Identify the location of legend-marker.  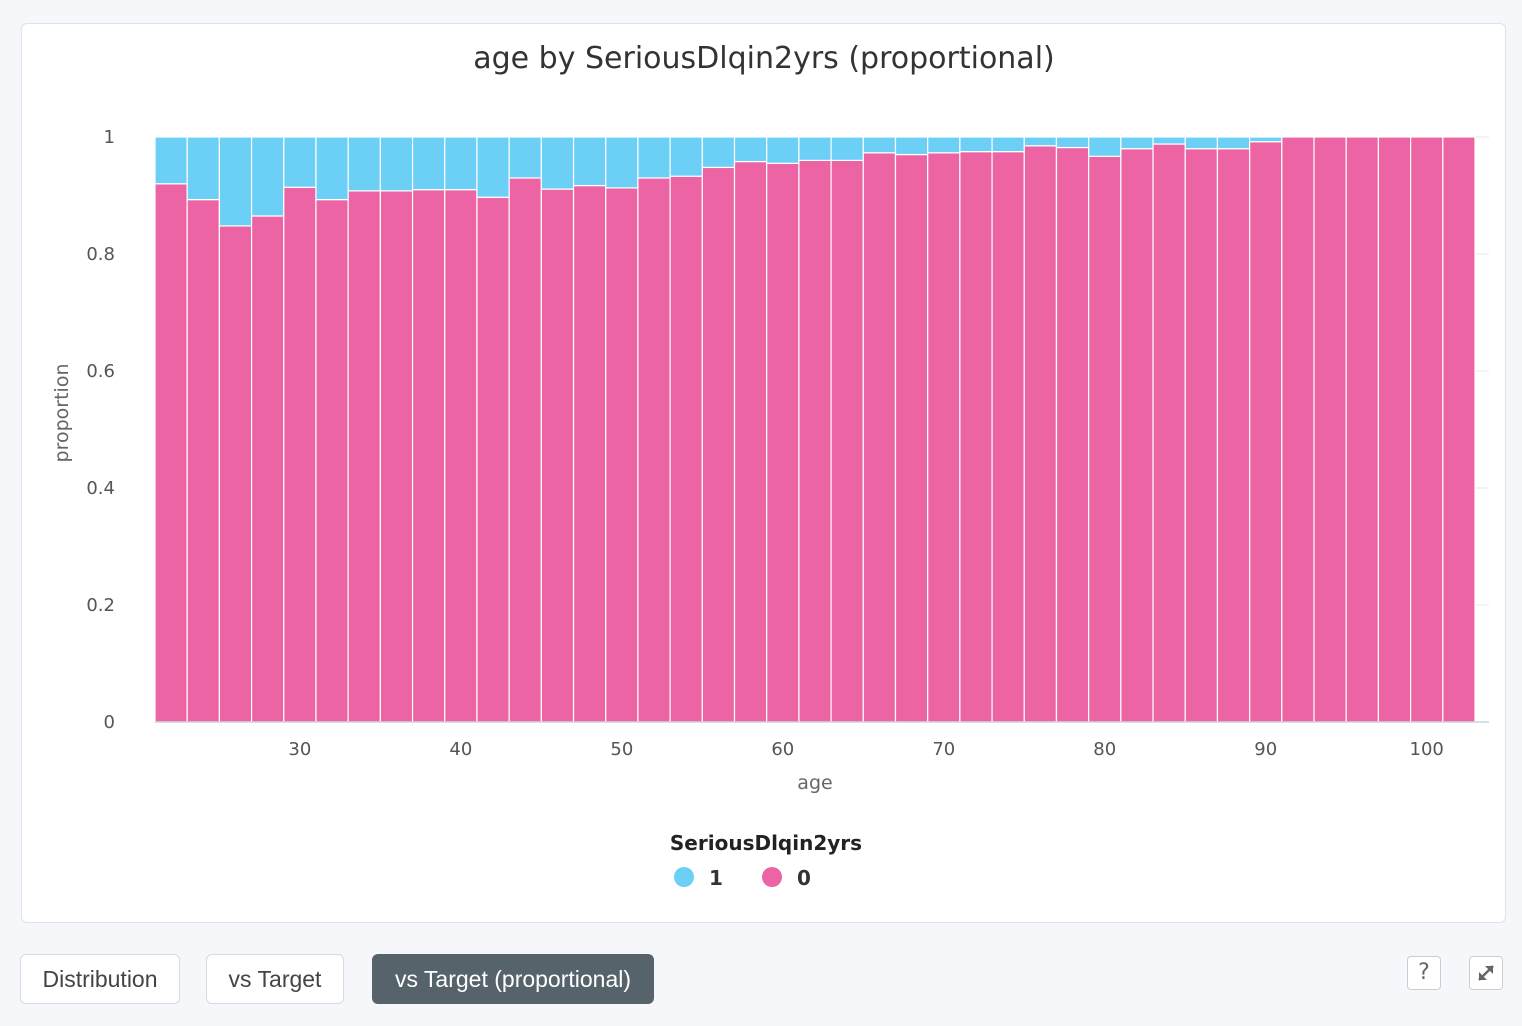
(684, 877).